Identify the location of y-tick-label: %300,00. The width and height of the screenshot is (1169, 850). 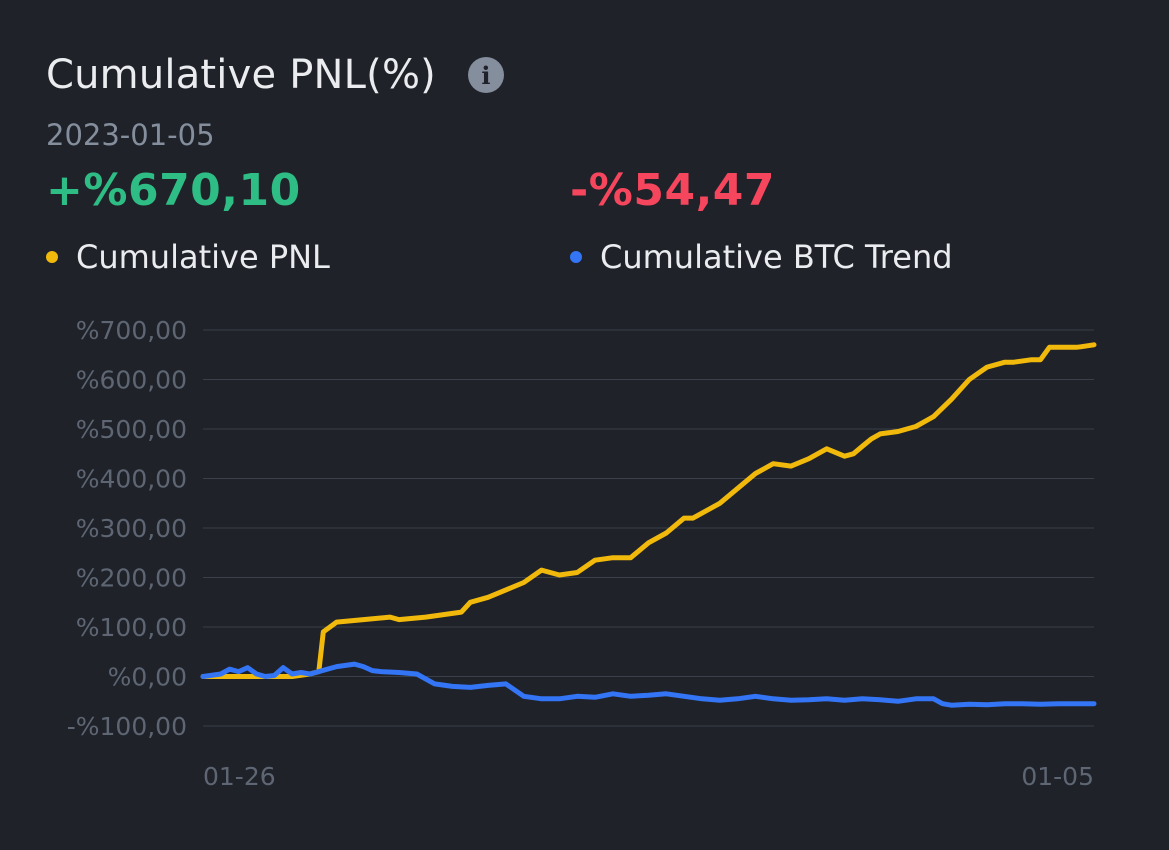
(131, 528).